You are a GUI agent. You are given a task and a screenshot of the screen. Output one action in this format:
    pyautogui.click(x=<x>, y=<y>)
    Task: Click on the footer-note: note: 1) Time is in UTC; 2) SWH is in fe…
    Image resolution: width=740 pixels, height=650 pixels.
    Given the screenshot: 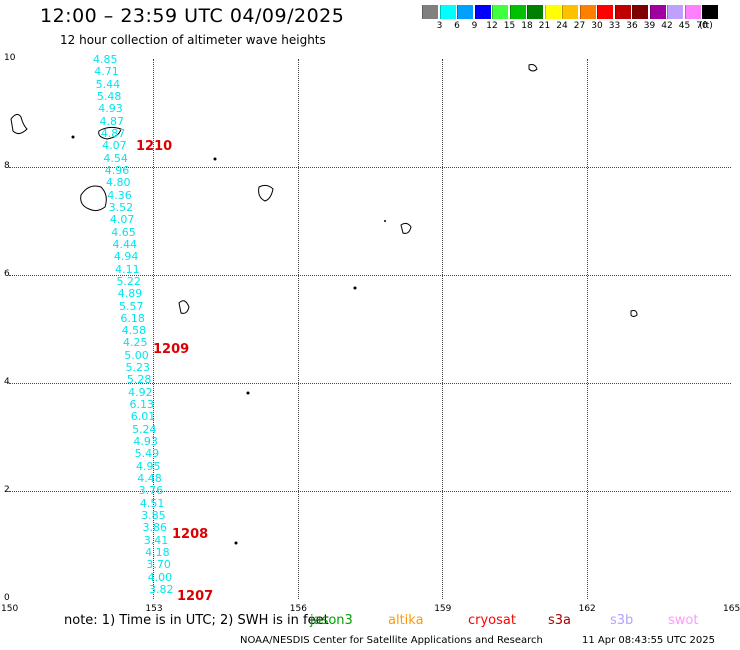 What is the action you would take?
    pyautogui.click(x=196, y=620)
    